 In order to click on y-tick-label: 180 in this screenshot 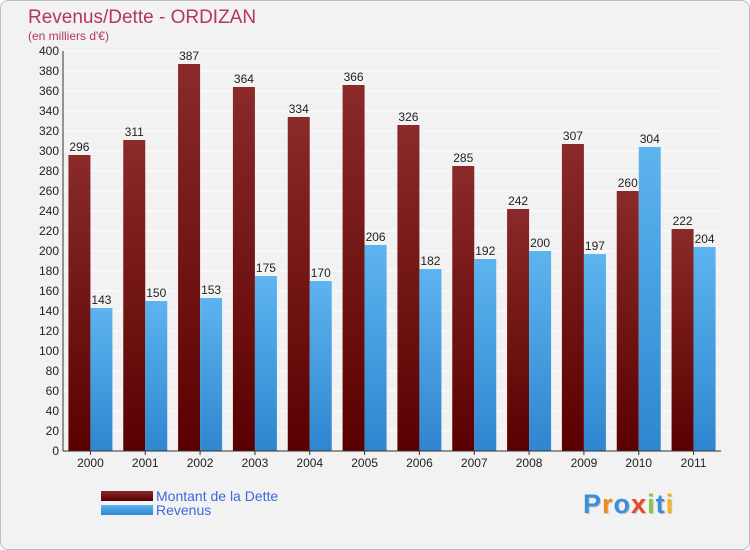, I will do `click(49, 271)`.